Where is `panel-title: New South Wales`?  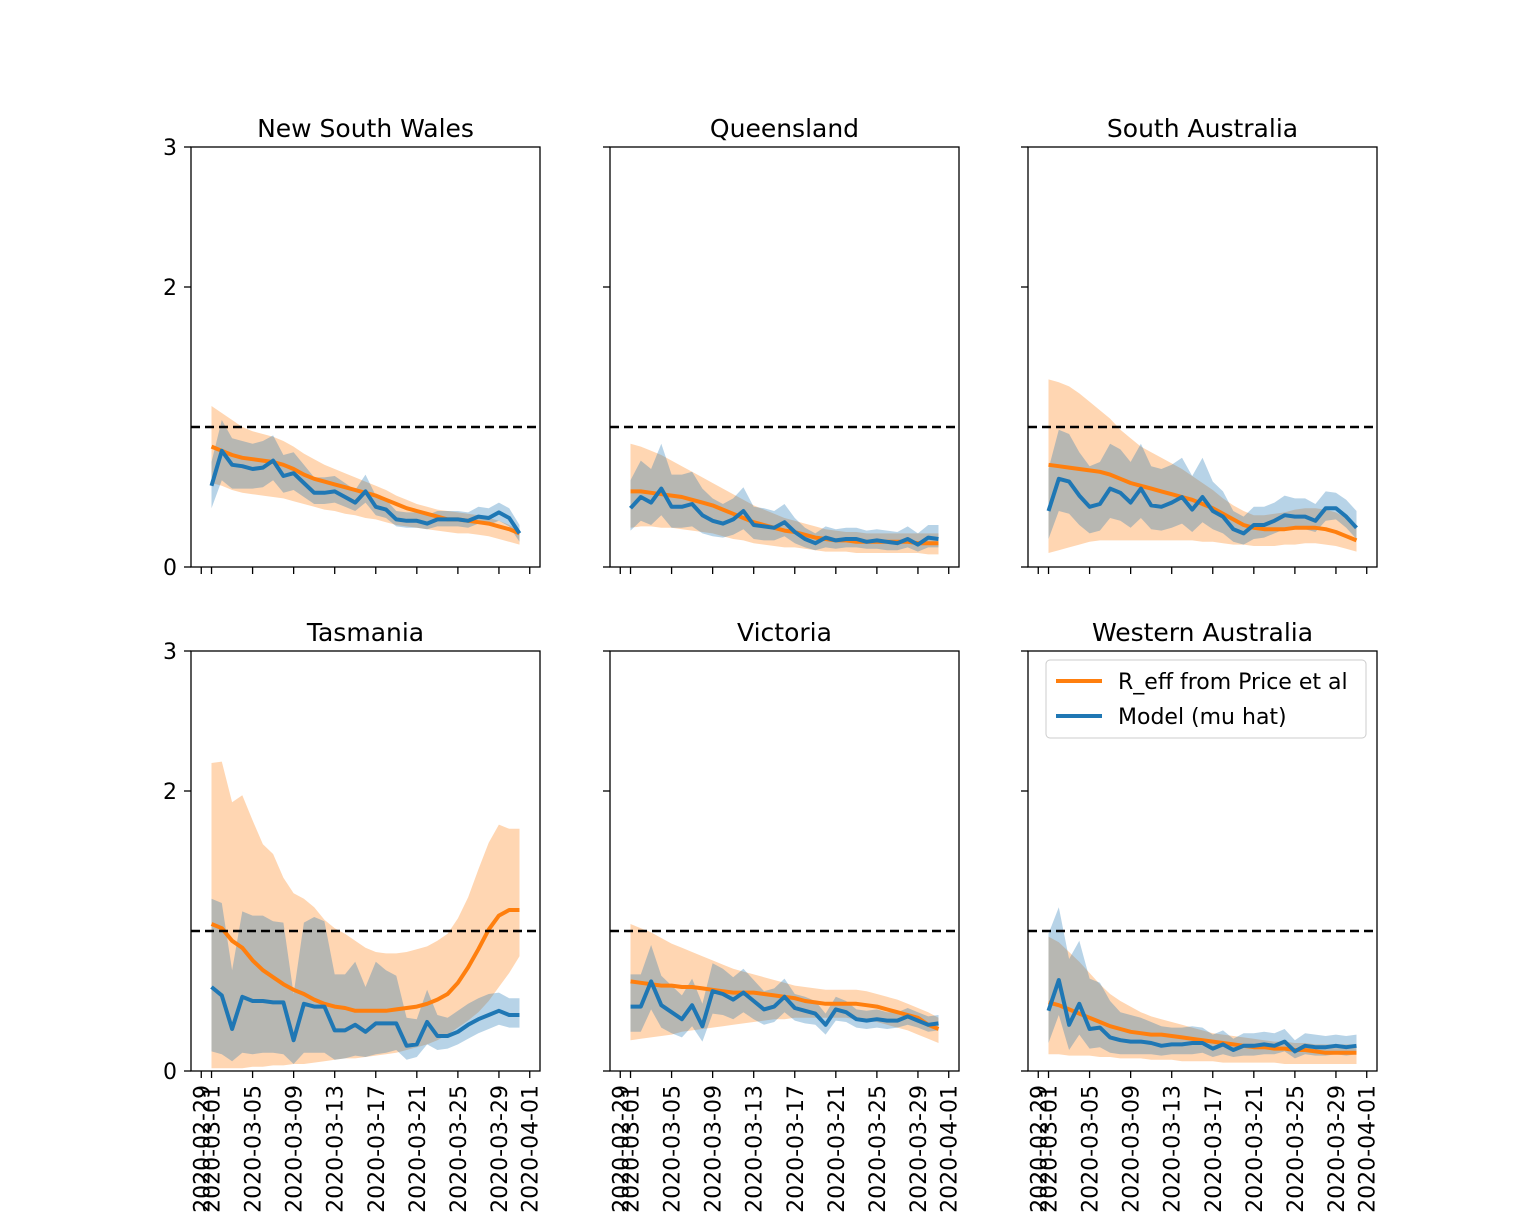 panel-title: New South Wales is located at coordinates (365, 128).